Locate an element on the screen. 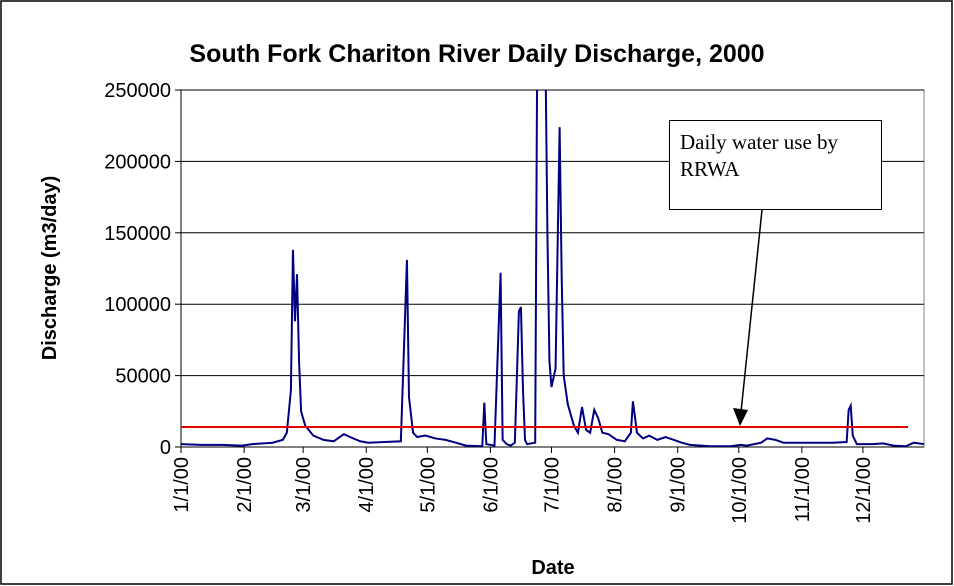  x-axis-label: Date is located at coordinates (552, 568).